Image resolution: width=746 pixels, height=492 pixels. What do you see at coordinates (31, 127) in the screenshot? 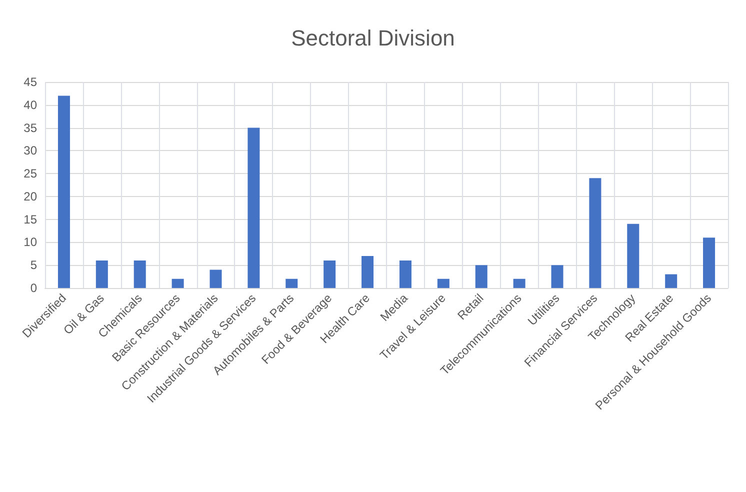
I see `y-tick-label: 35` at bounding box center [31, 127].